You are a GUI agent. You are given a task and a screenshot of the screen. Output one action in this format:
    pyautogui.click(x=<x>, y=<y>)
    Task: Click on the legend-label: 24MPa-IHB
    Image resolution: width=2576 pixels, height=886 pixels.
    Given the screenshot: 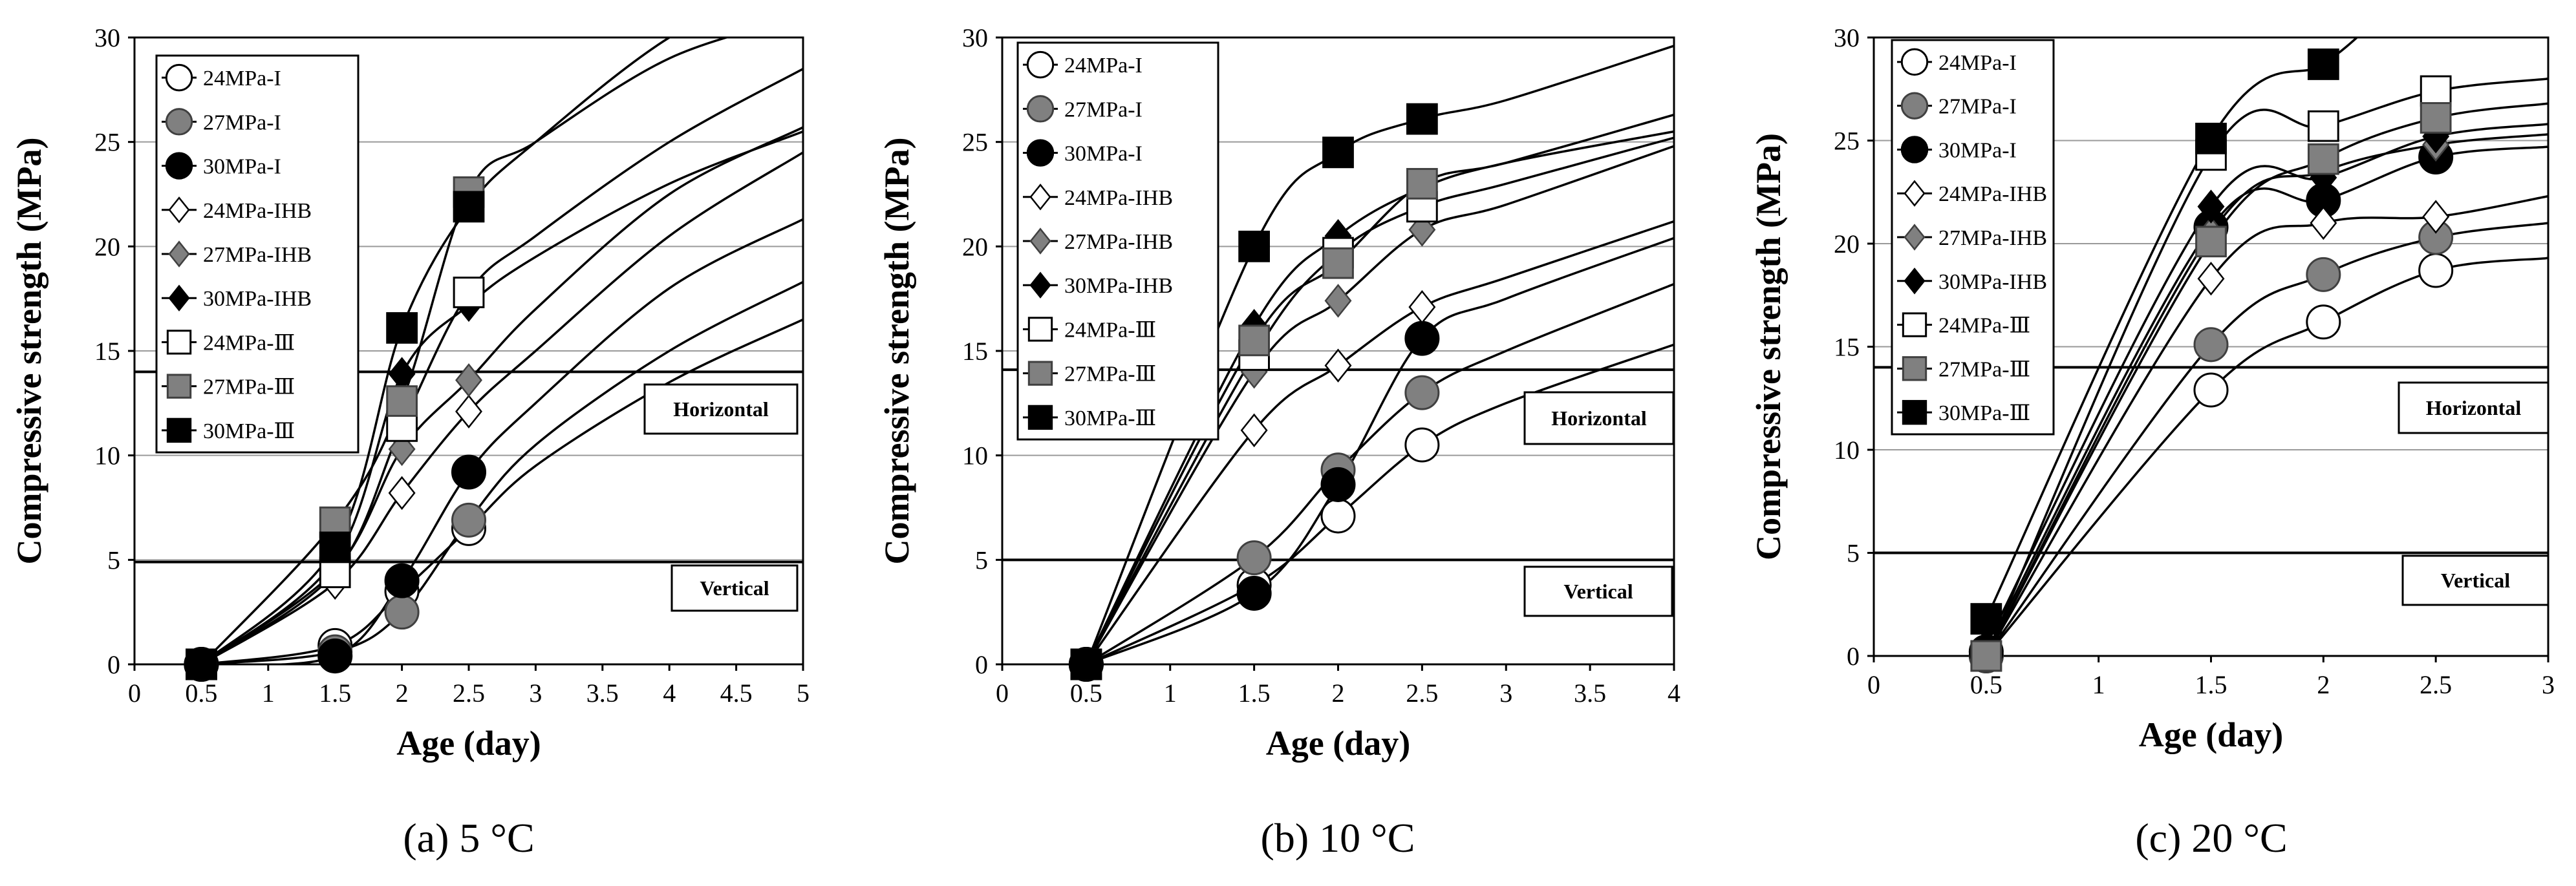 What is the action you would take?
    pyautogui.click(x=257, y=211)
    